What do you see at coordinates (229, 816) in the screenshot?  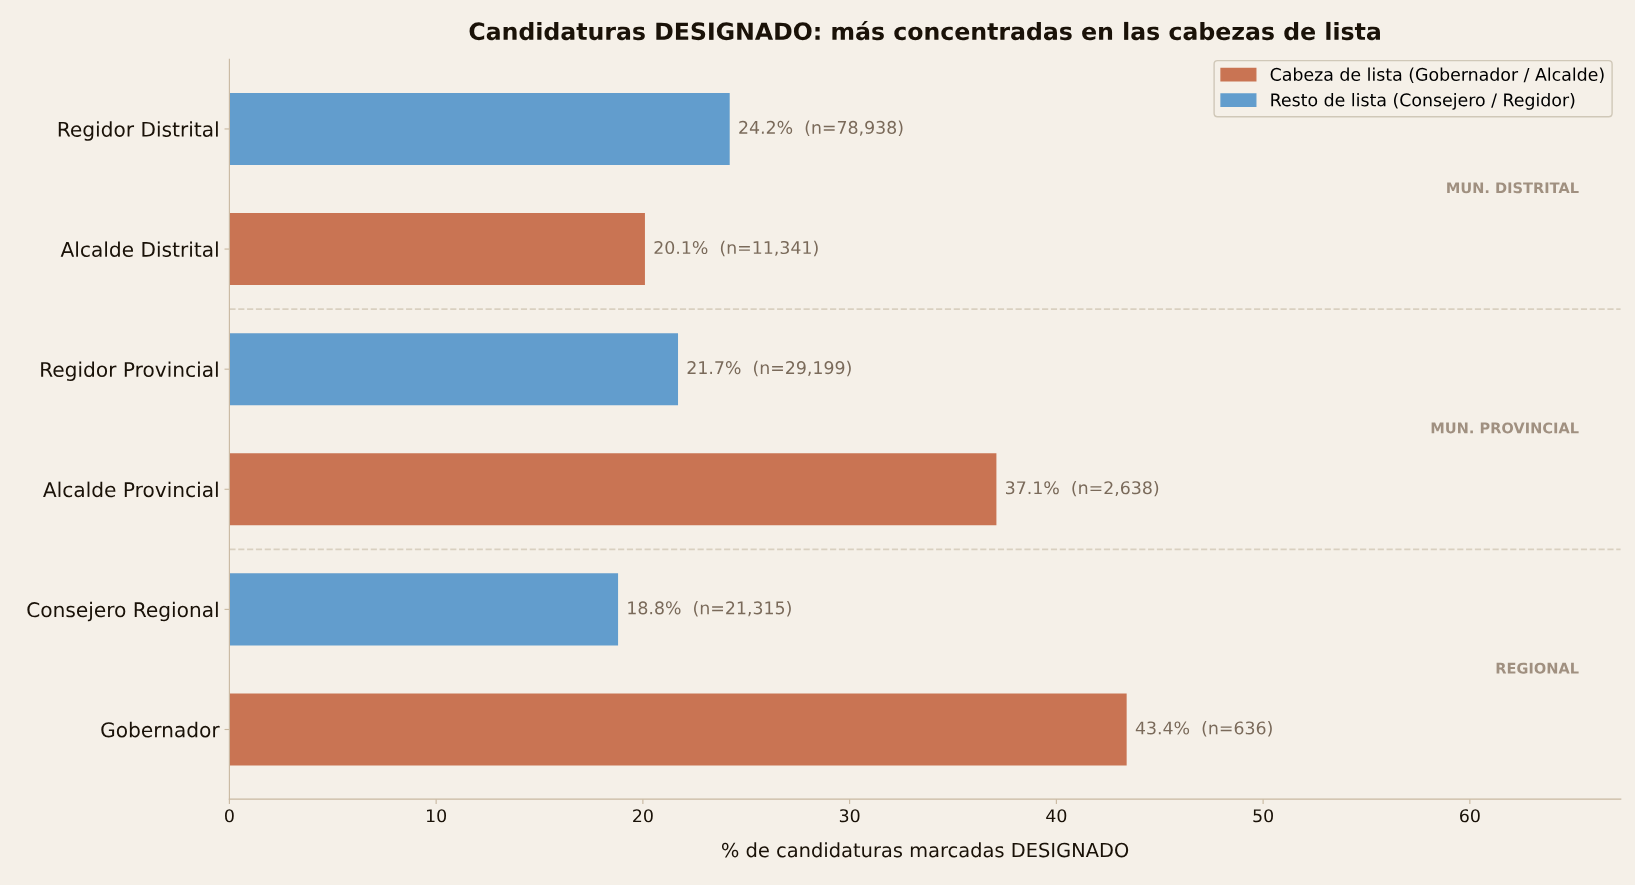 I see `x-tick-label: 0` at bounding box center [229, 816].